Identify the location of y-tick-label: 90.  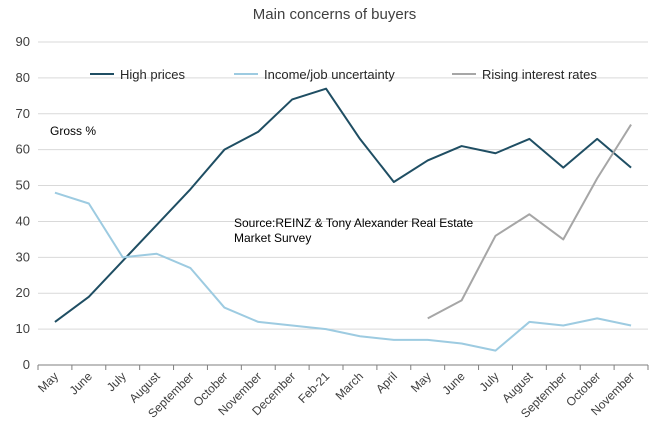
(23, 41).